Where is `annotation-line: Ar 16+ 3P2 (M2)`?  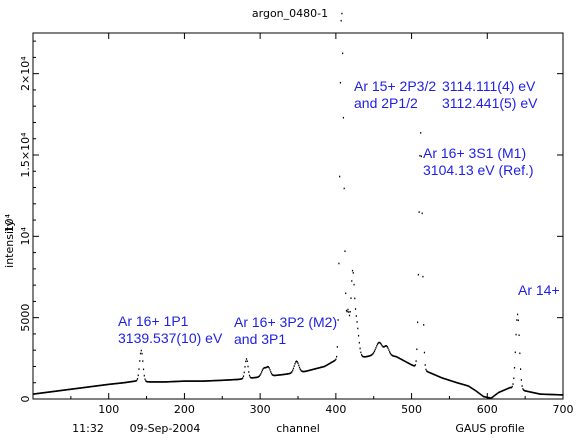
annotation-line: Ar 16+ 3P2 (M2) is located at coordinates (285, 322).